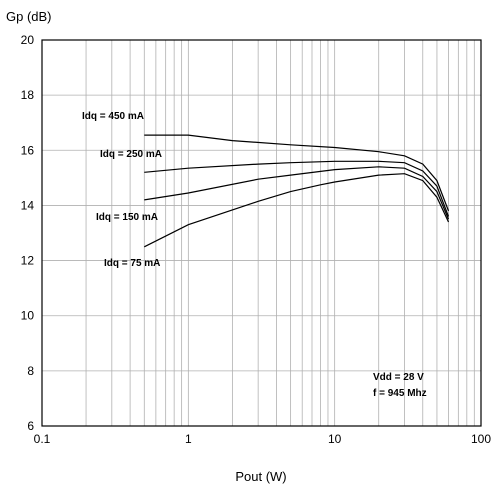  I want to click on legend-label-450: Idq = 450 mA, so click(113, 116).